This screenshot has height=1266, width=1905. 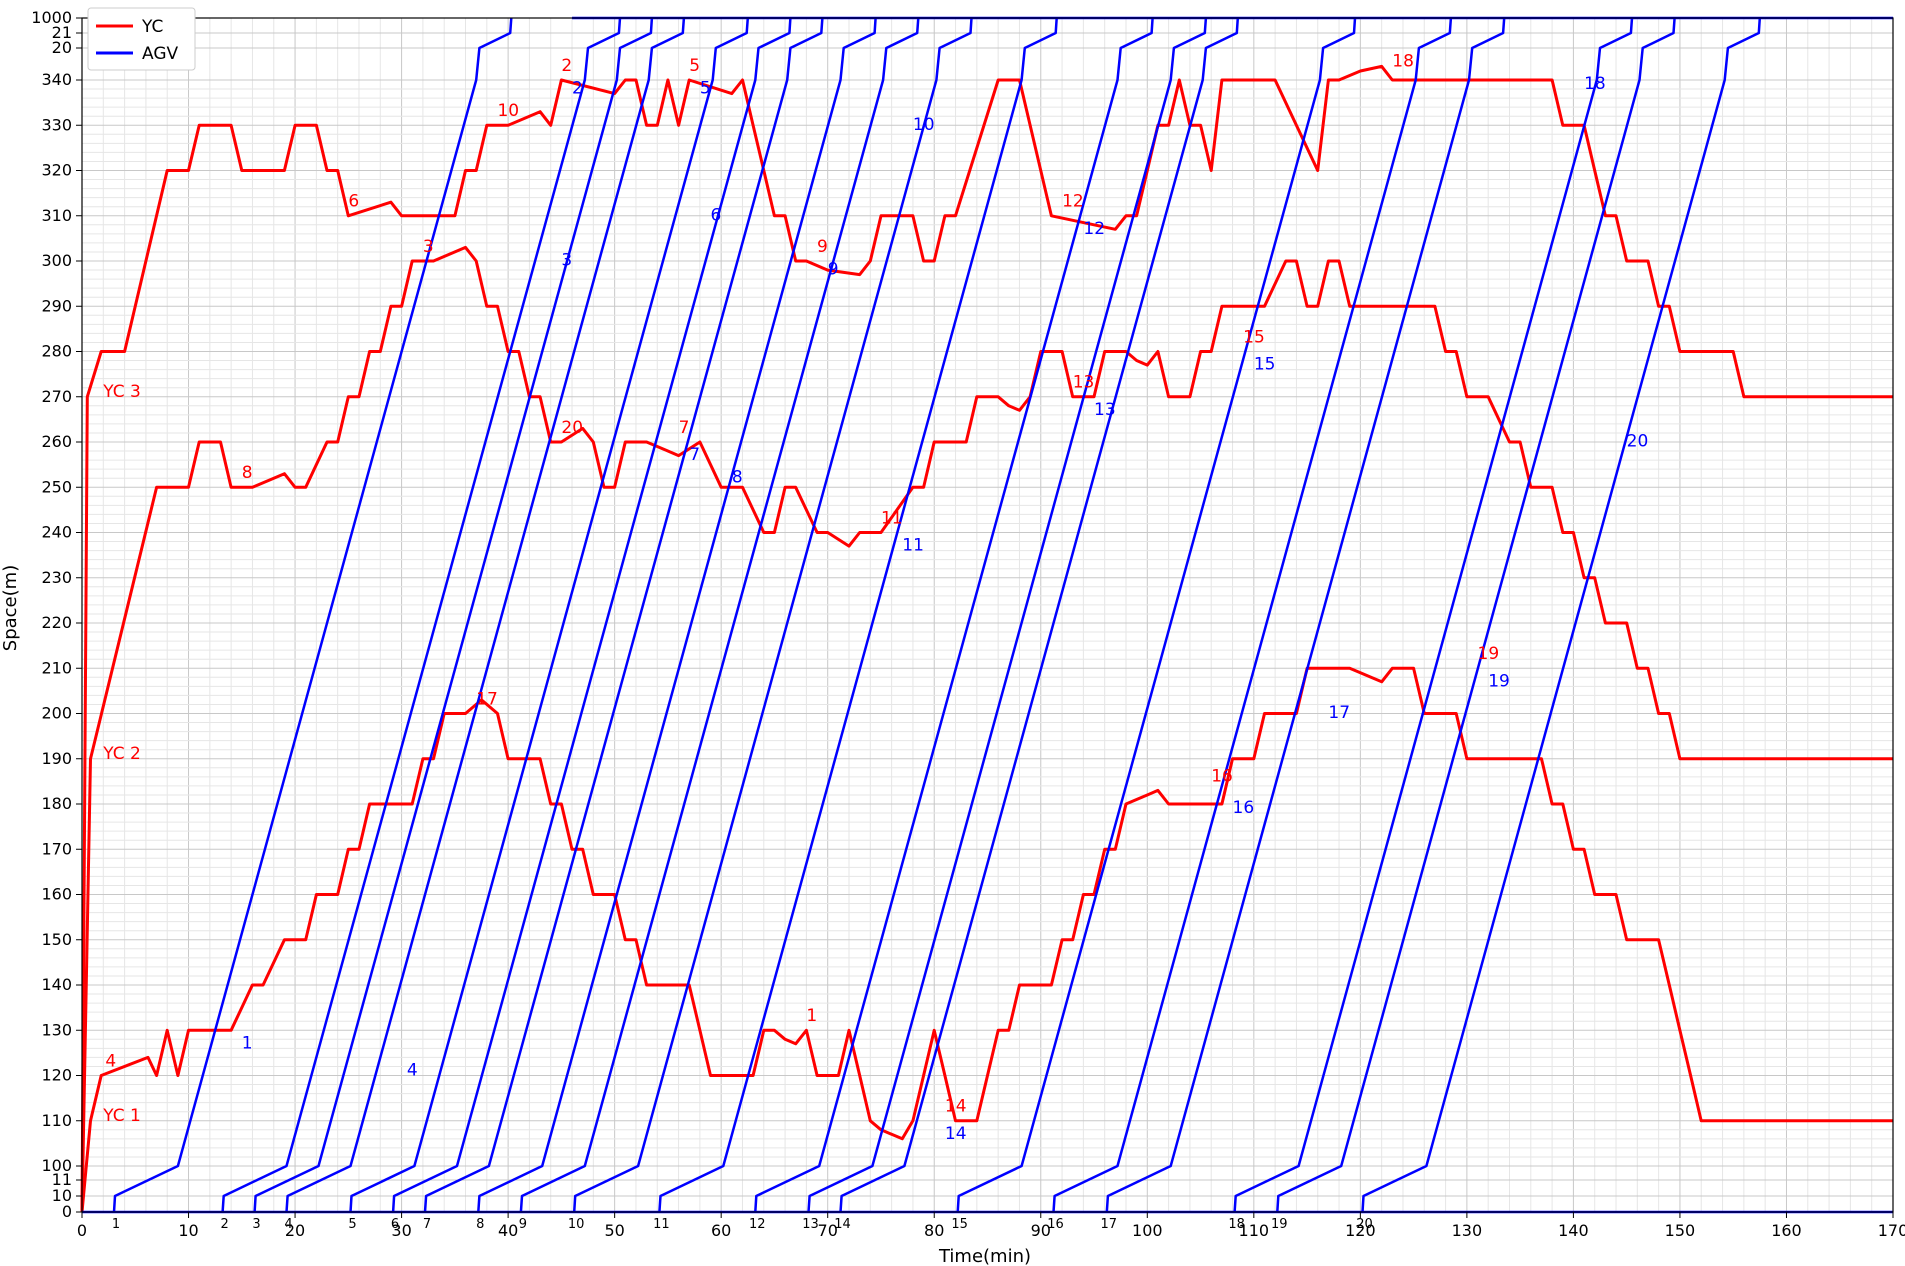 What do you see at coordinates (295, 1230) in the screenshot?
I see `x-tick-label-20: 20` at bounding box center [295, 1230].